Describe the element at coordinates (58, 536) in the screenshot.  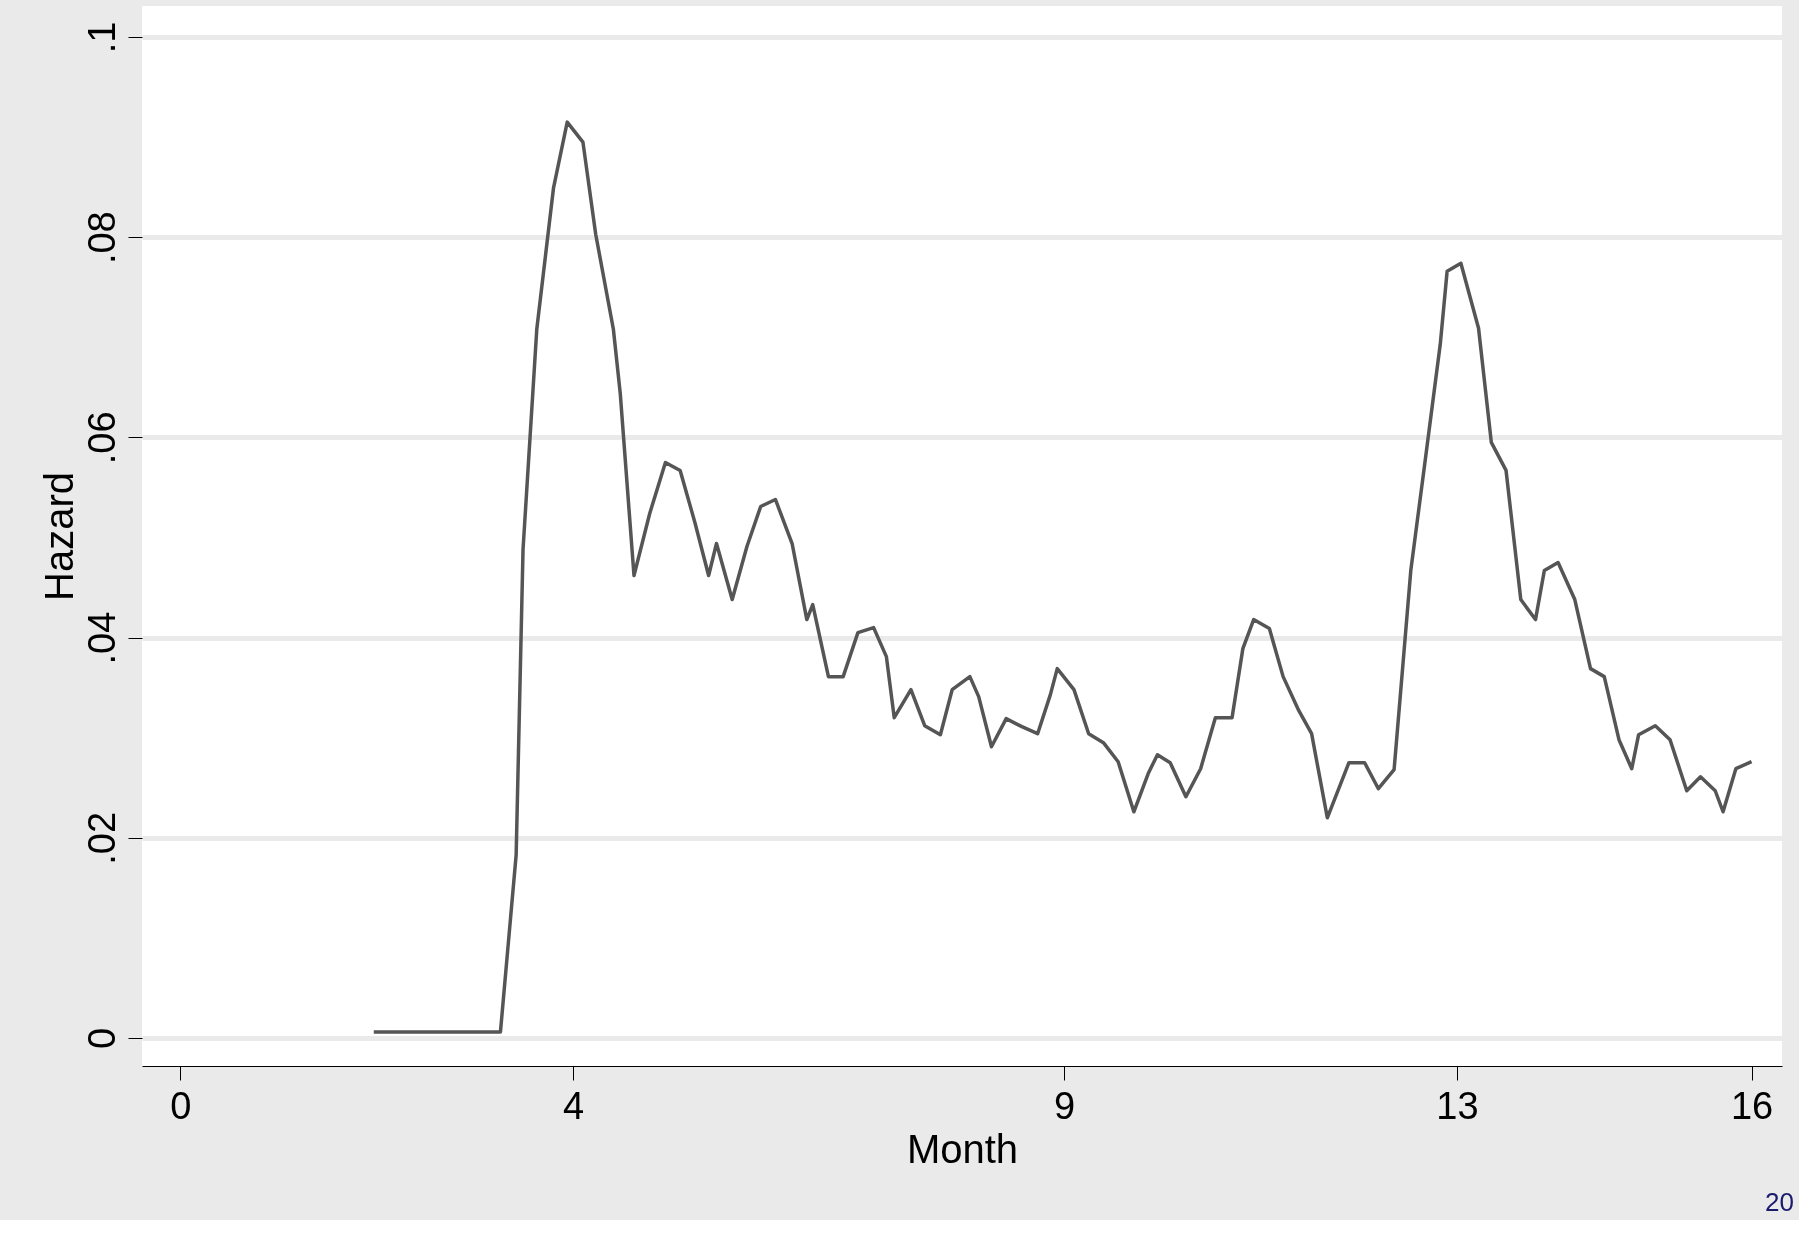
I see `y-axis-title: Hazard` at that location.